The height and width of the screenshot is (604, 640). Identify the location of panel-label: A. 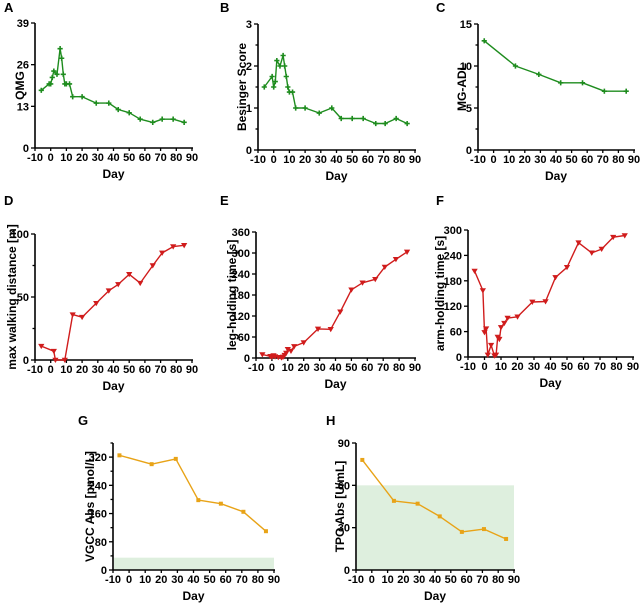
(9, 7).